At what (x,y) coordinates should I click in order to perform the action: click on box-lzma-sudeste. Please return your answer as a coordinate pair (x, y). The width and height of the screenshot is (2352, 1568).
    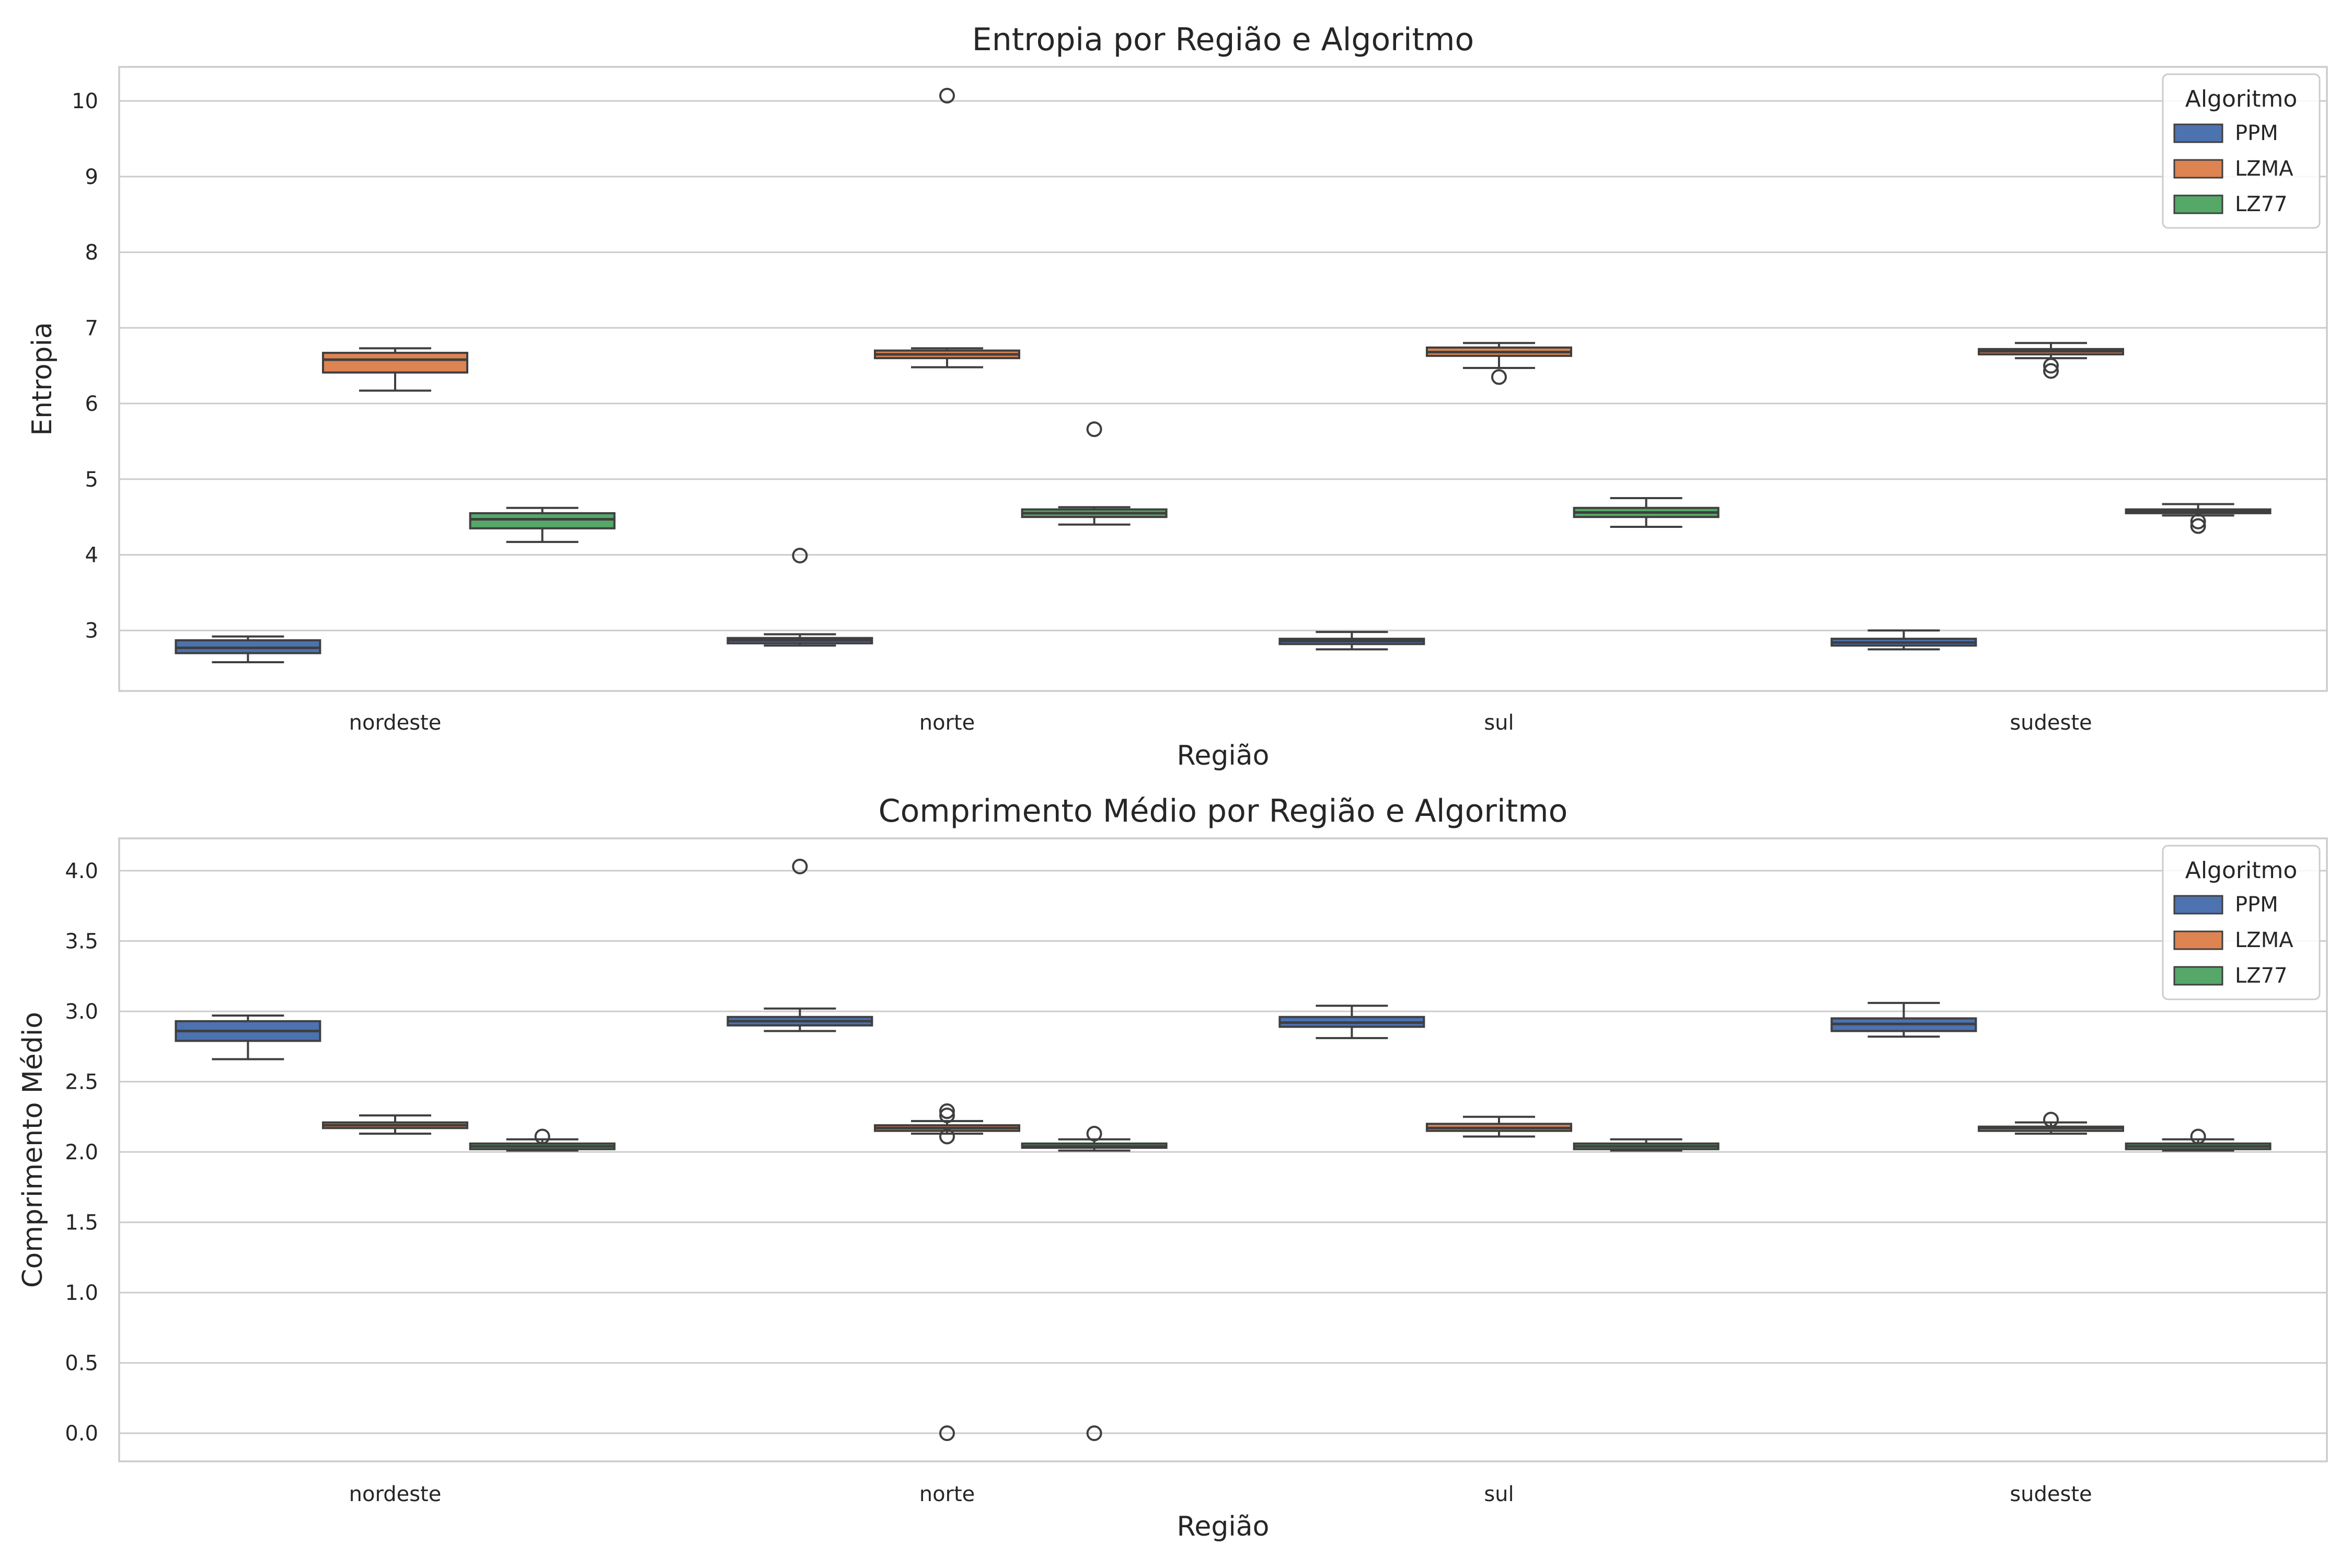
    Looking at the image, I should click on (2051, 360).